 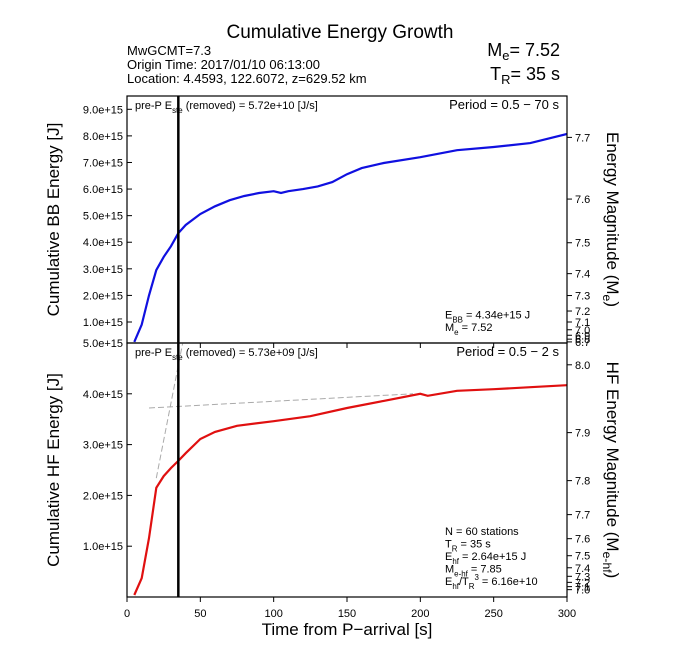 What do you see at coordinates (582, 434) in the screenshot?
I see `y2-tick-label: 7.9` at bounding box center [582, 434].